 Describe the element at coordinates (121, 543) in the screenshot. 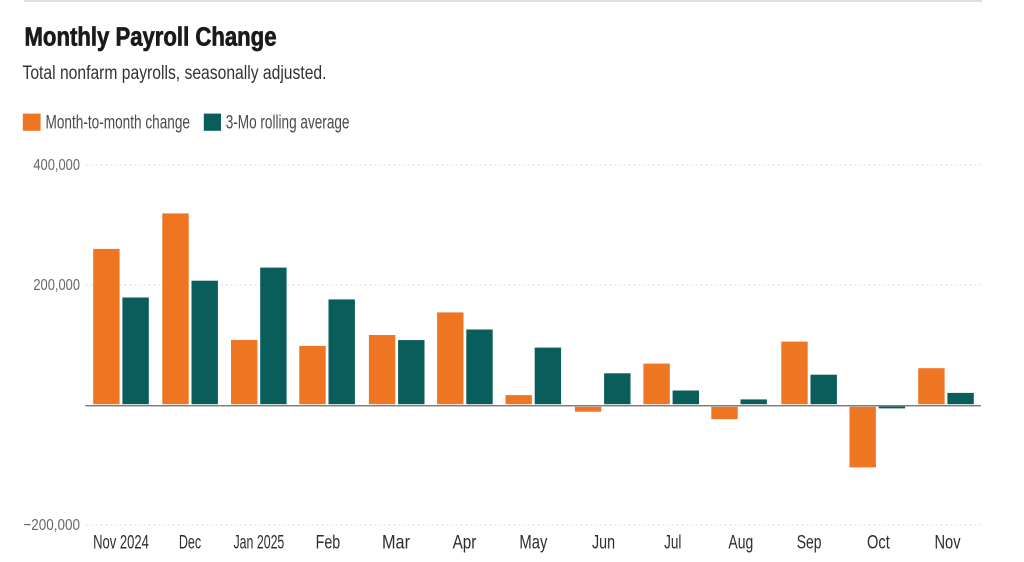

I see `svg-text: Nov 2024` at that location.